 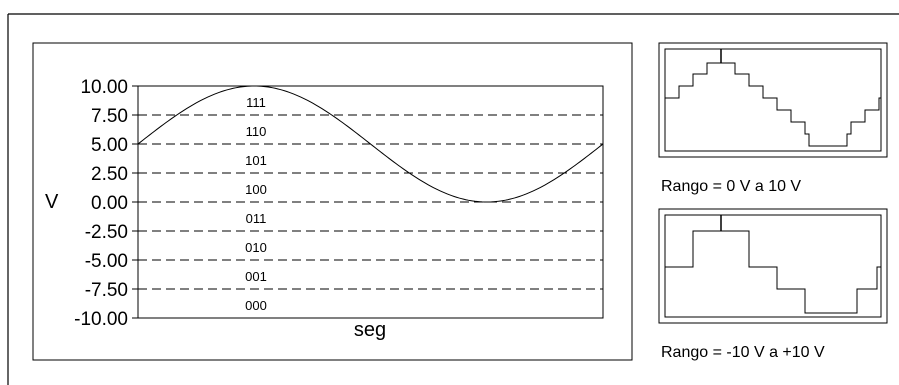 I want to click on y-tick-label: -2.50, so click(x=106, y=232).